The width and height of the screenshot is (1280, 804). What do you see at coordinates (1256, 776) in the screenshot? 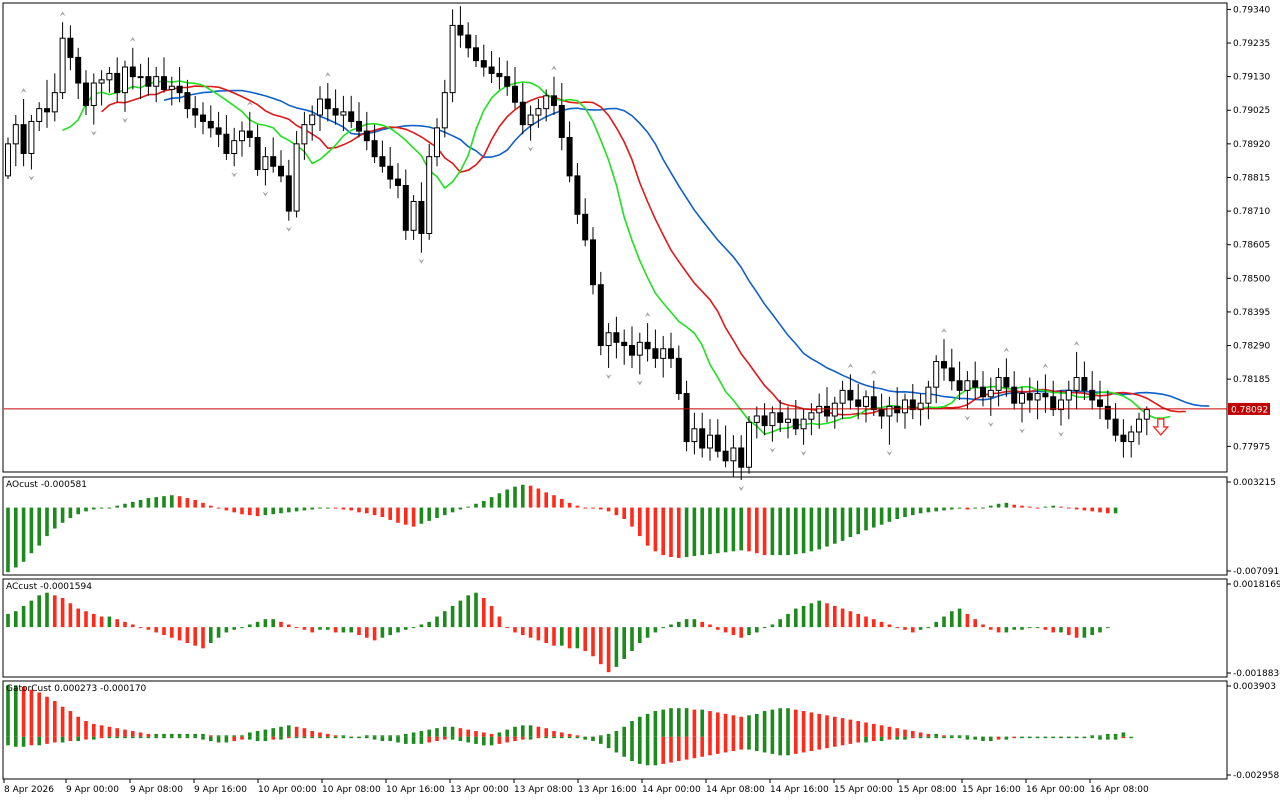
I see `gator-y-tick-label: -0.002958` at bounding box center [1256, 776].